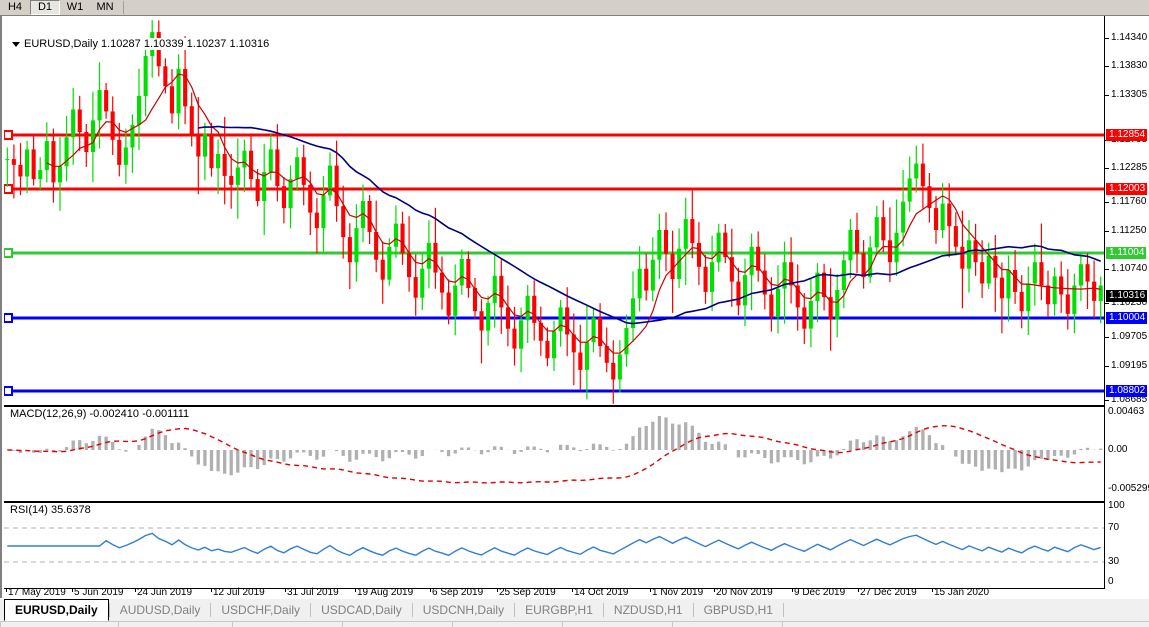 The width and height of the screenshot is (1149, 627). What do you see at coordinates (574, 7) in the screenshot?
I see `timeframe-toolbar: H4 D1 W1 MN` at bounding box center [574, 7].